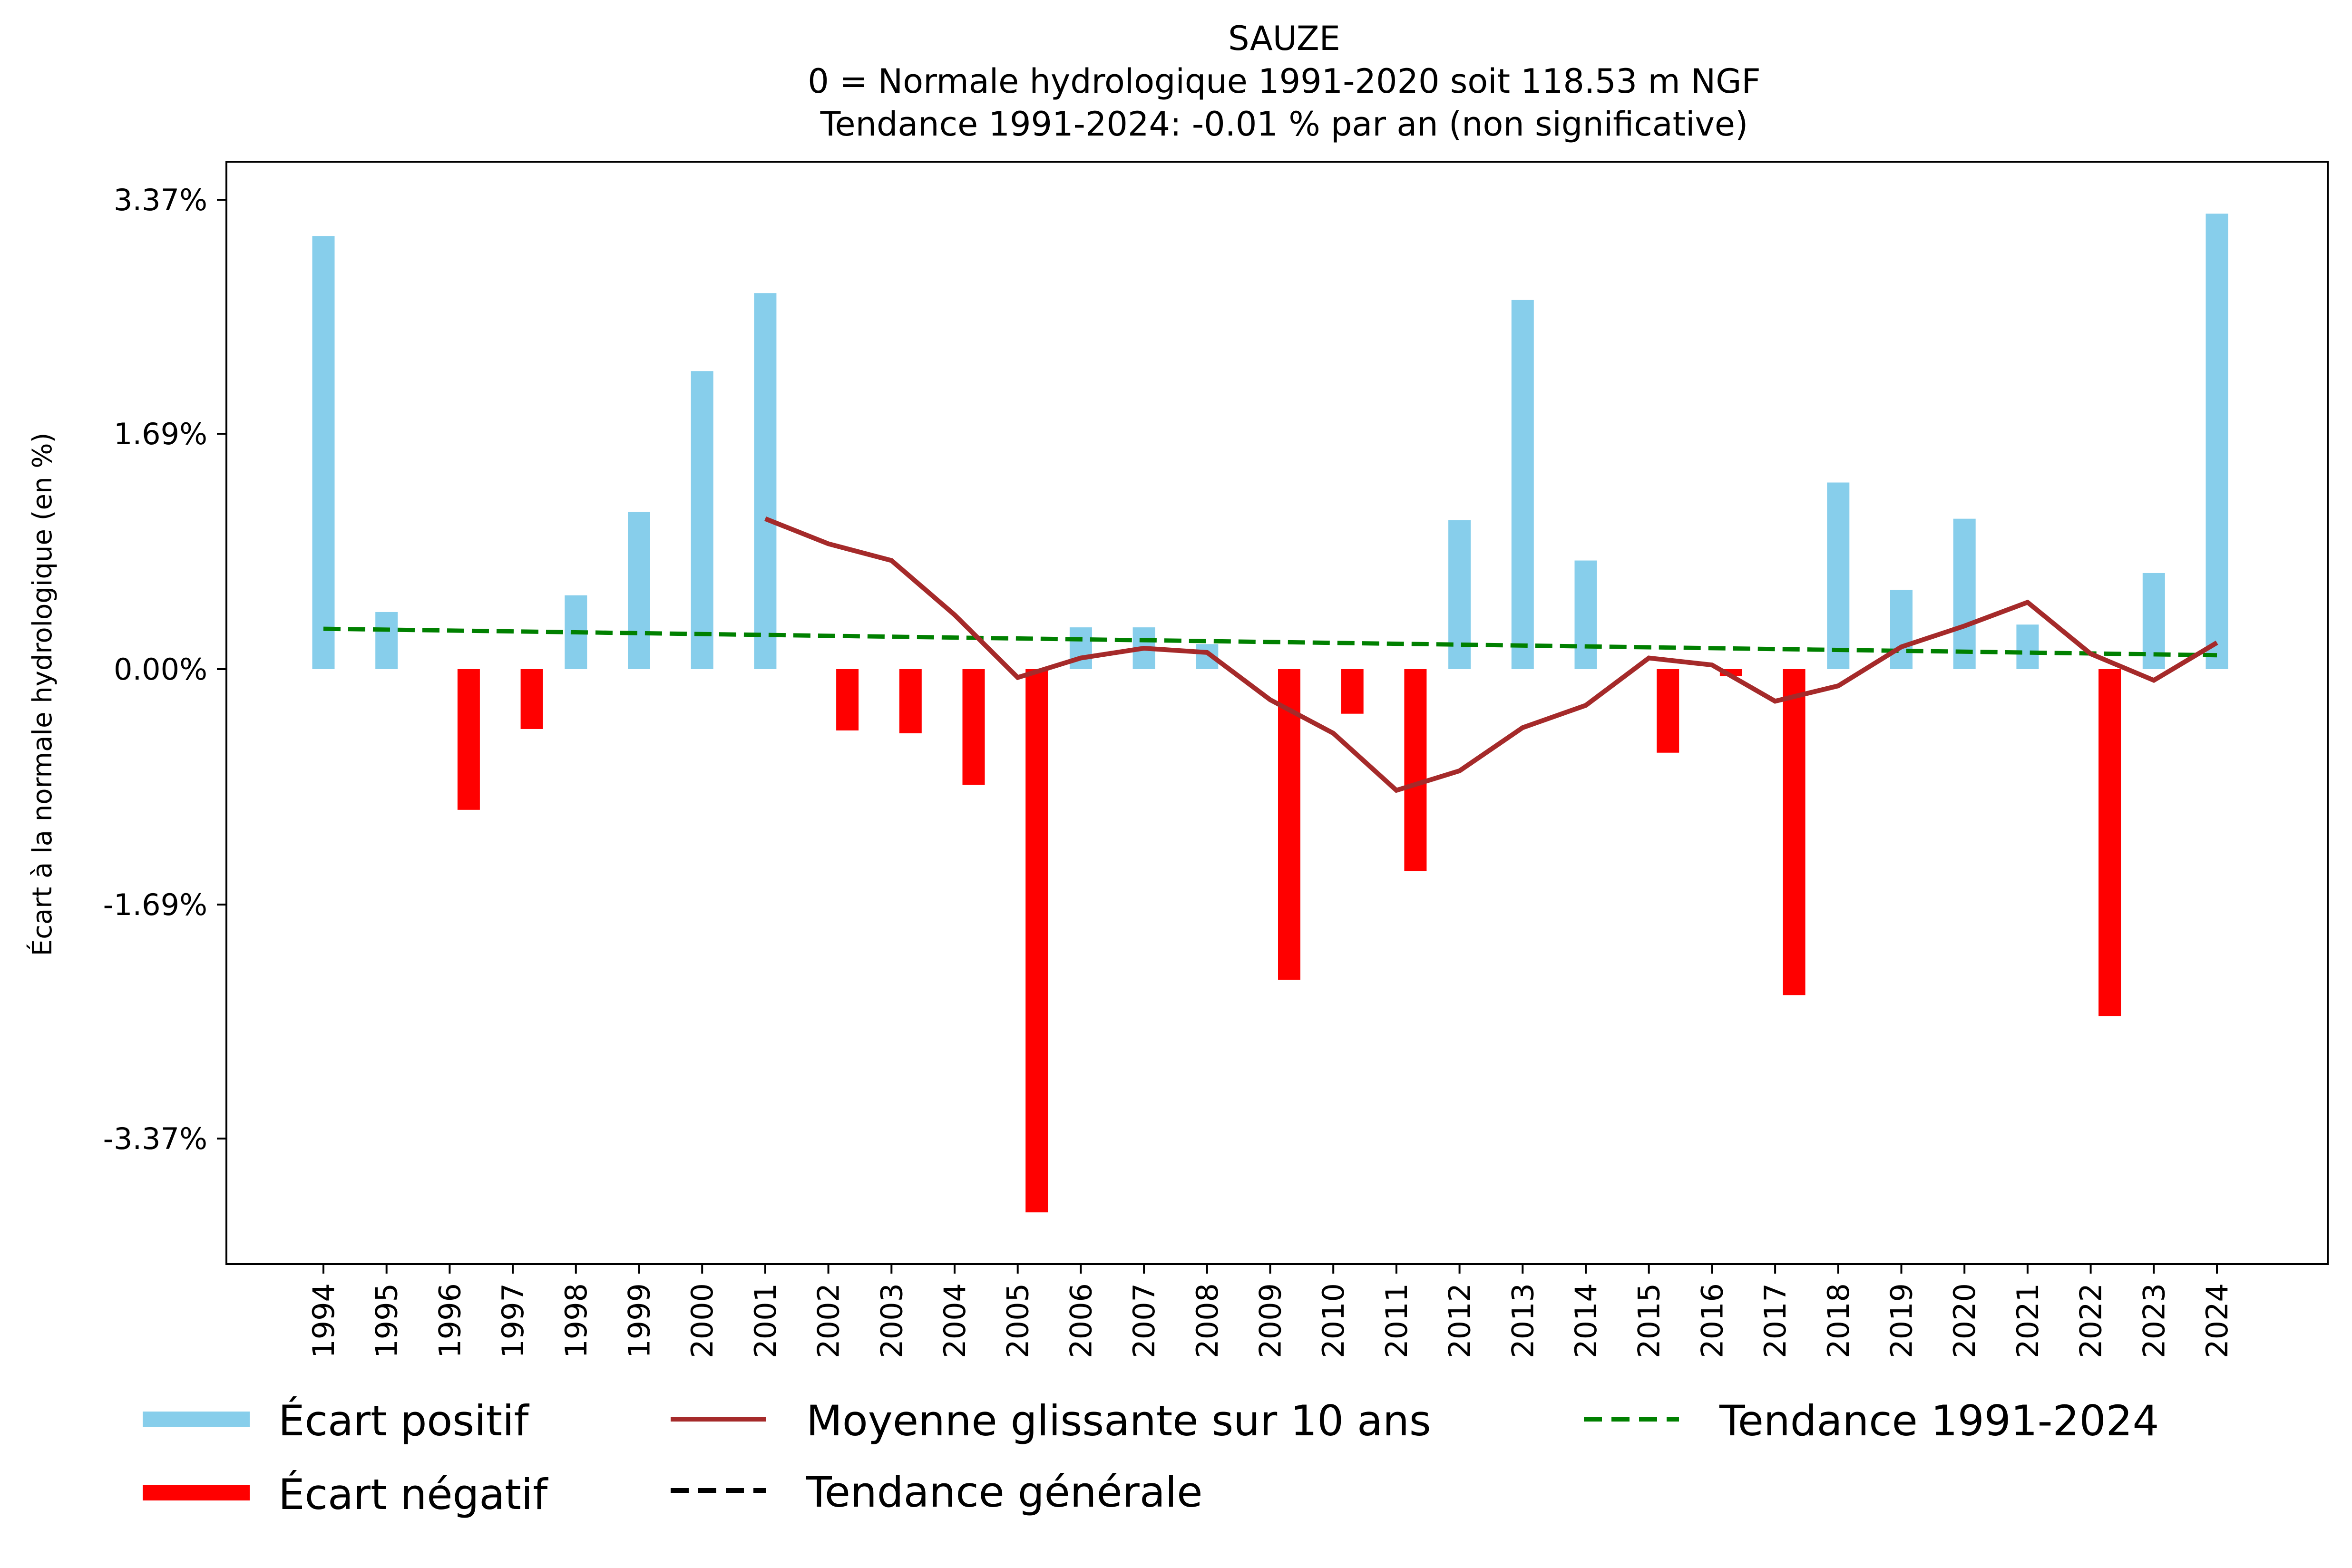  What do you see at coordinates (1775, 1321) in the screenshot?
I see `x-tick-label: 2017` at bounding box center [1775, 1321].